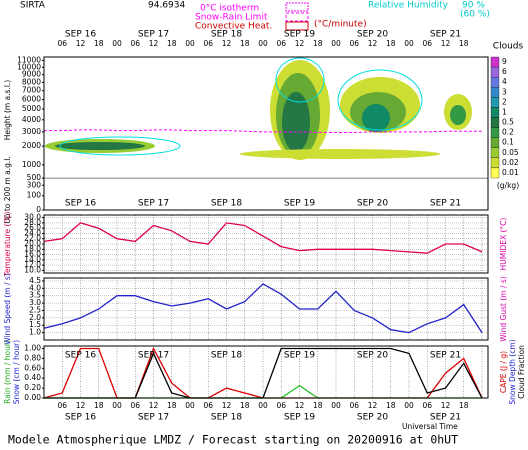 This screenshot has width=528, height=450. What do you see at coordinates (32, 357) in the screenshot?
I see `y-tick-label: 0.80` at bounding box center [32, 357].